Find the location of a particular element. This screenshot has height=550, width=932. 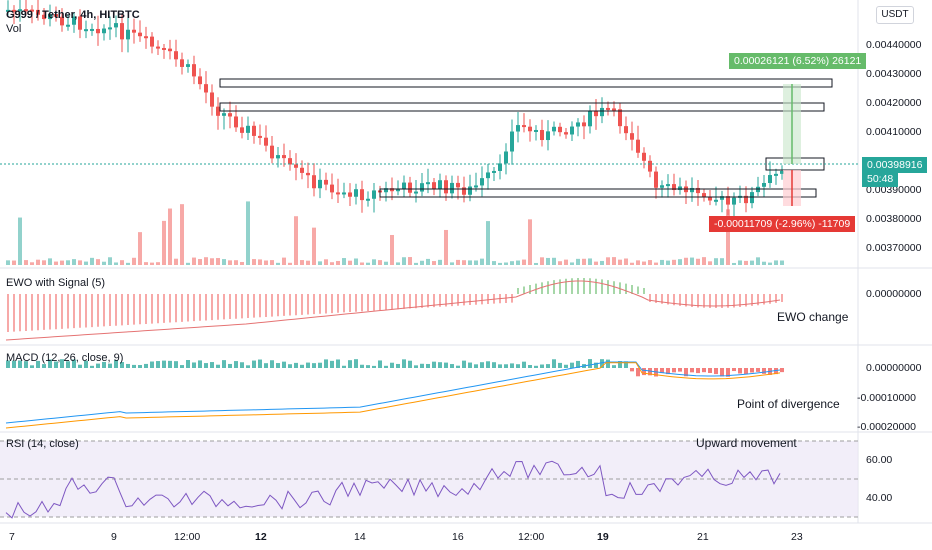

time-tick: 12:00 is located at coordinates (531, 537).